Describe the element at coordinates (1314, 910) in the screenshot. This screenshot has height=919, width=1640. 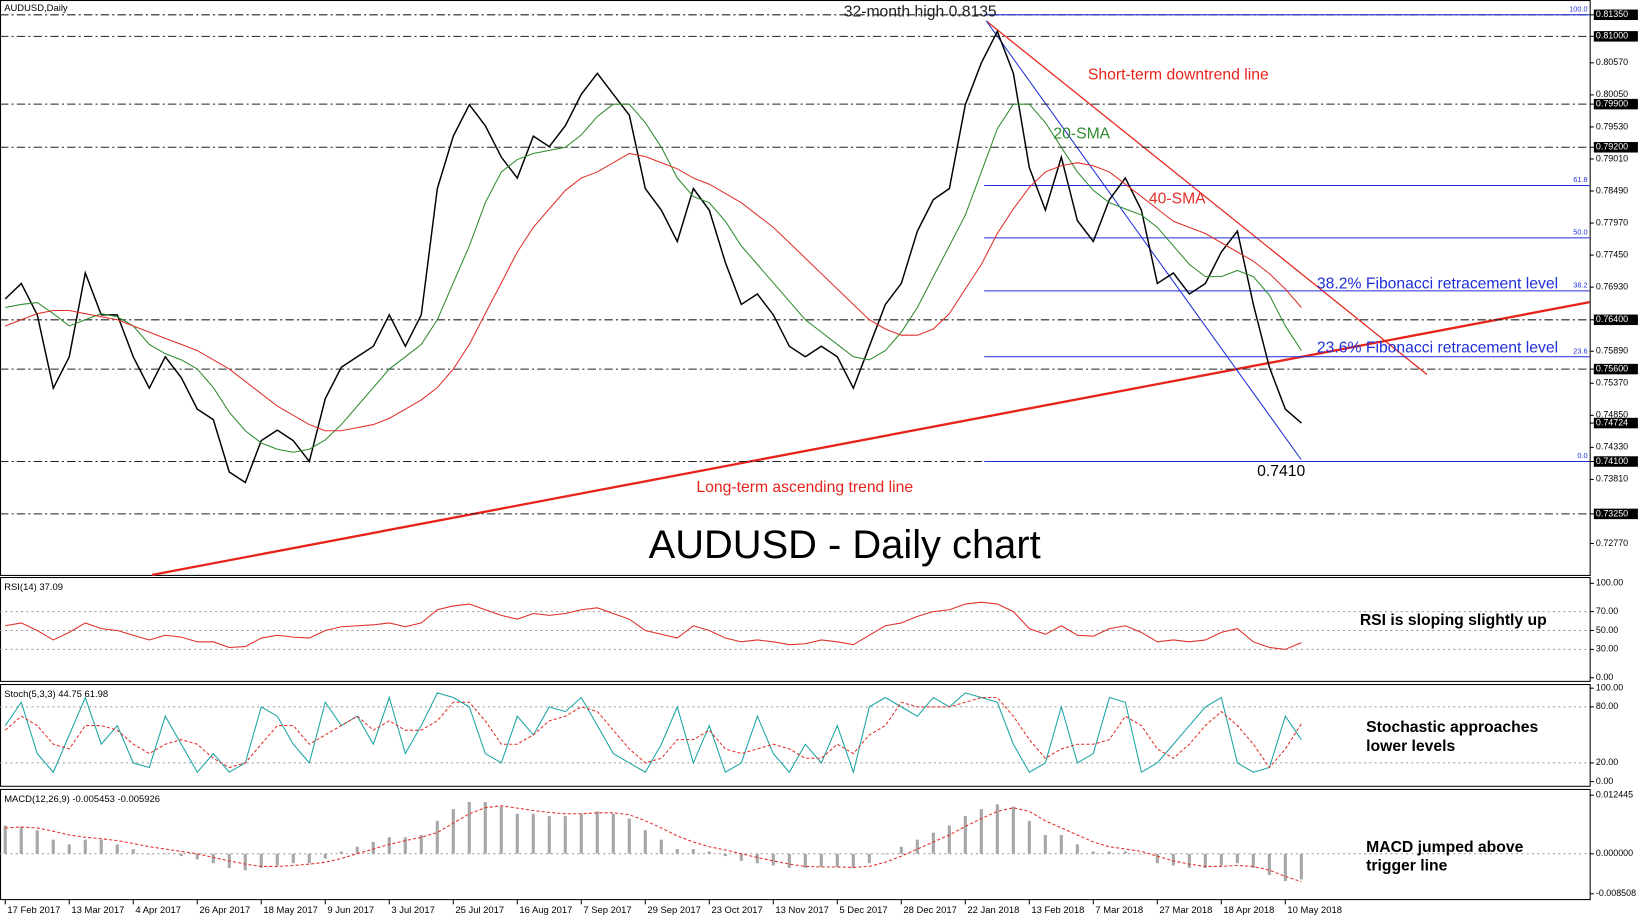
I see `x-tick-label: 10 May 2018` at that location.